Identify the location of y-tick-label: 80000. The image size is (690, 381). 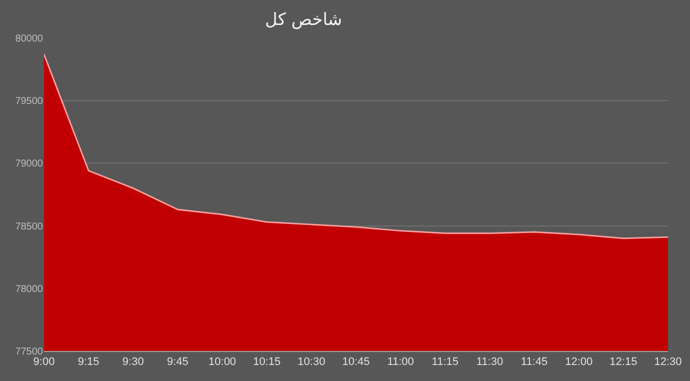
(29, 39).